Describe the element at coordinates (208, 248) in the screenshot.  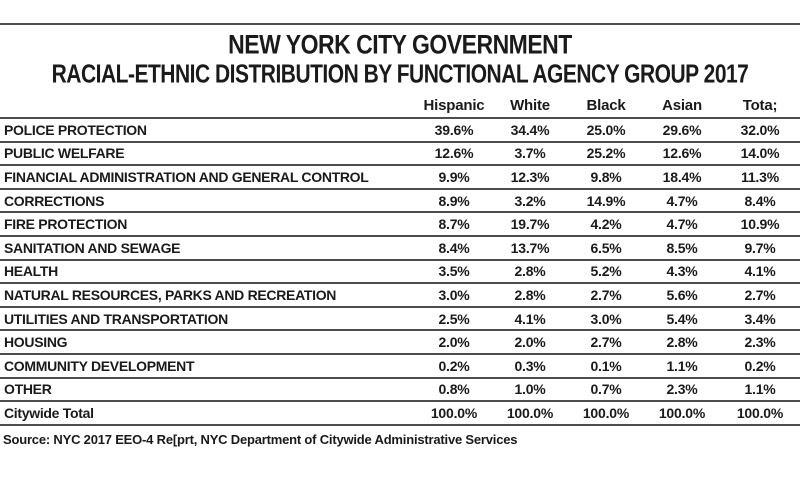
I see `row-label: SANITATION AND SEWAGE` at that location.